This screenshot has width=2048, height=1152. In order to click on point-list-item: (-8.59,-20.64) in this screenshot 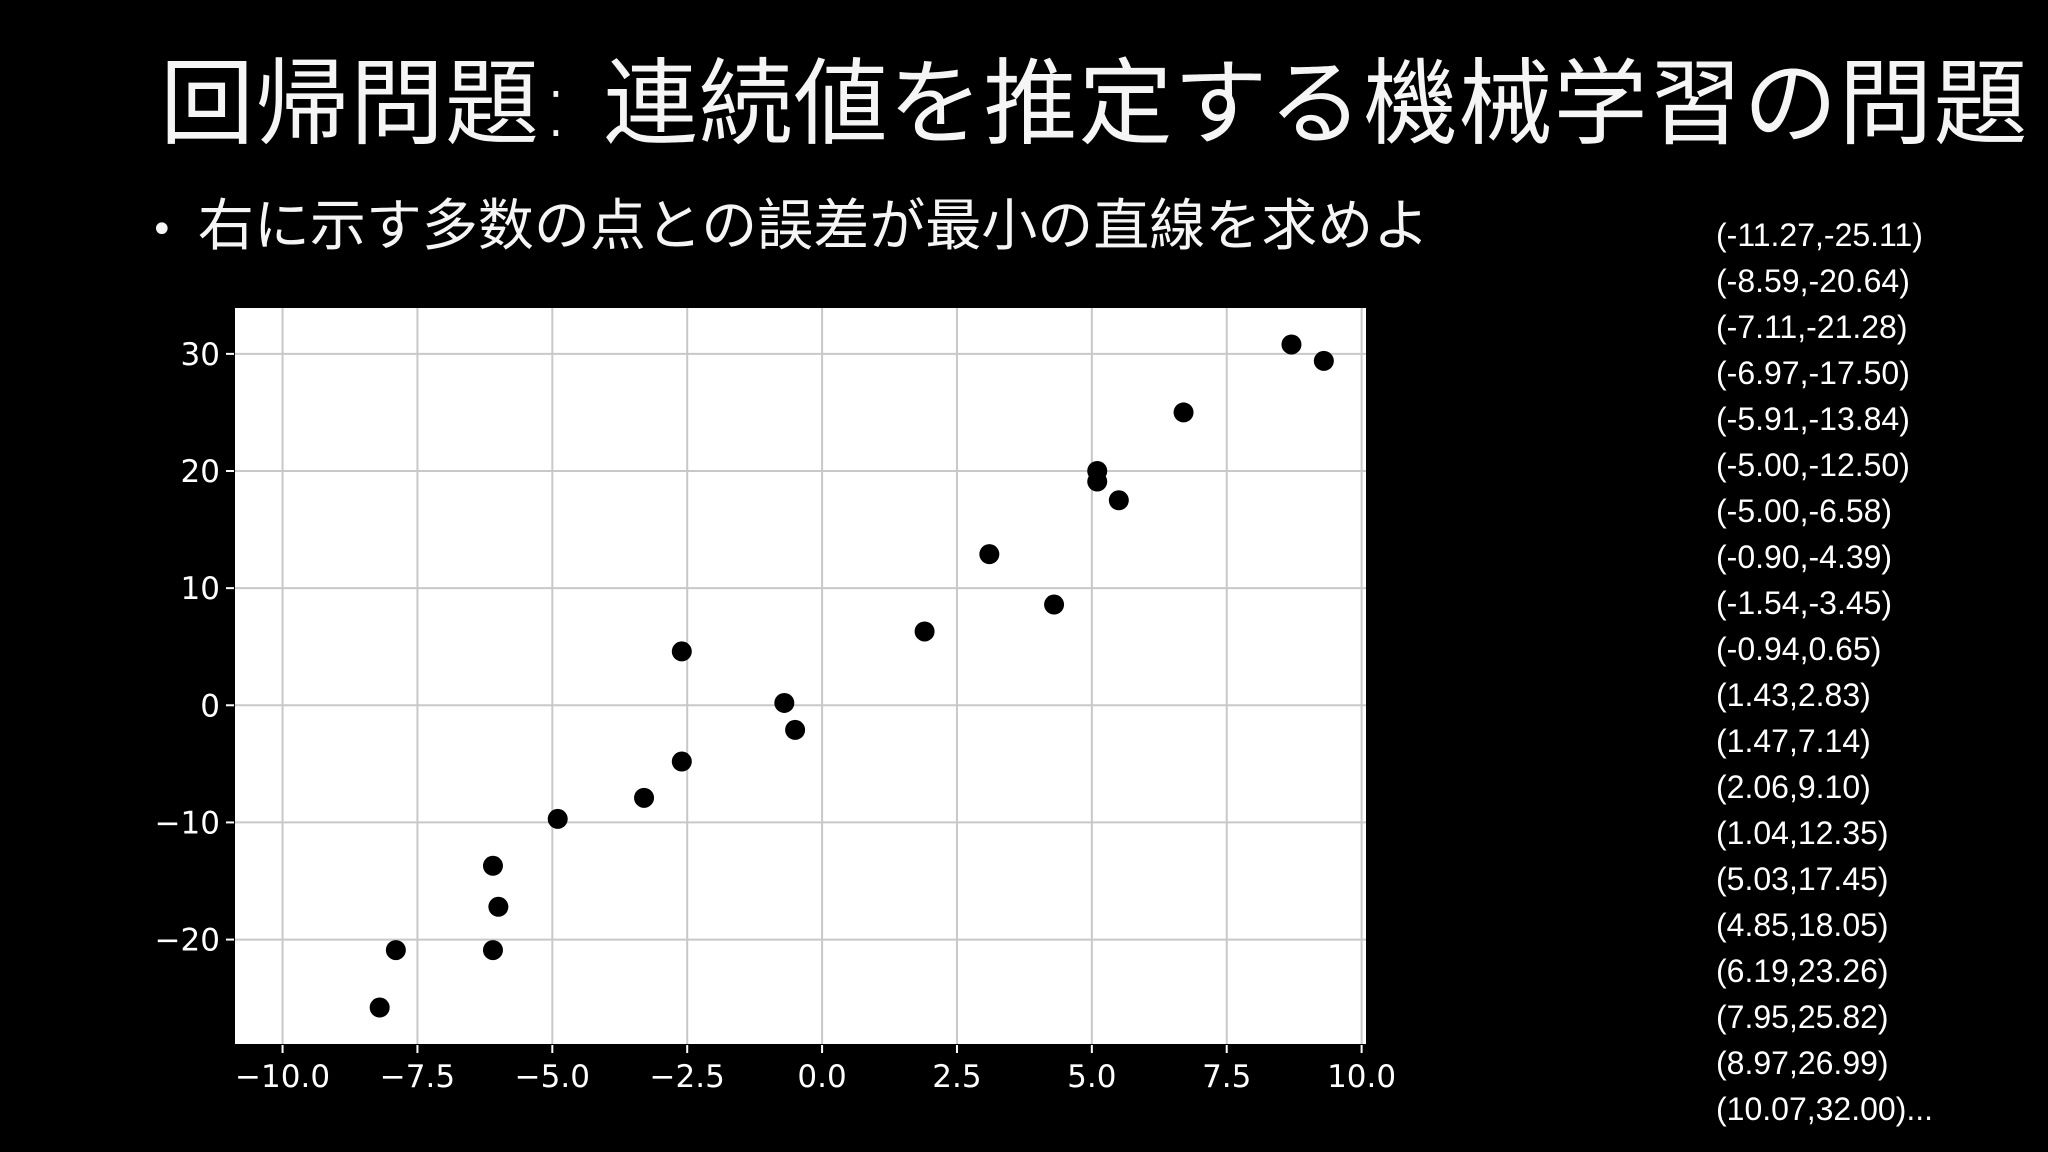, I will do `click(1813, 281)`.